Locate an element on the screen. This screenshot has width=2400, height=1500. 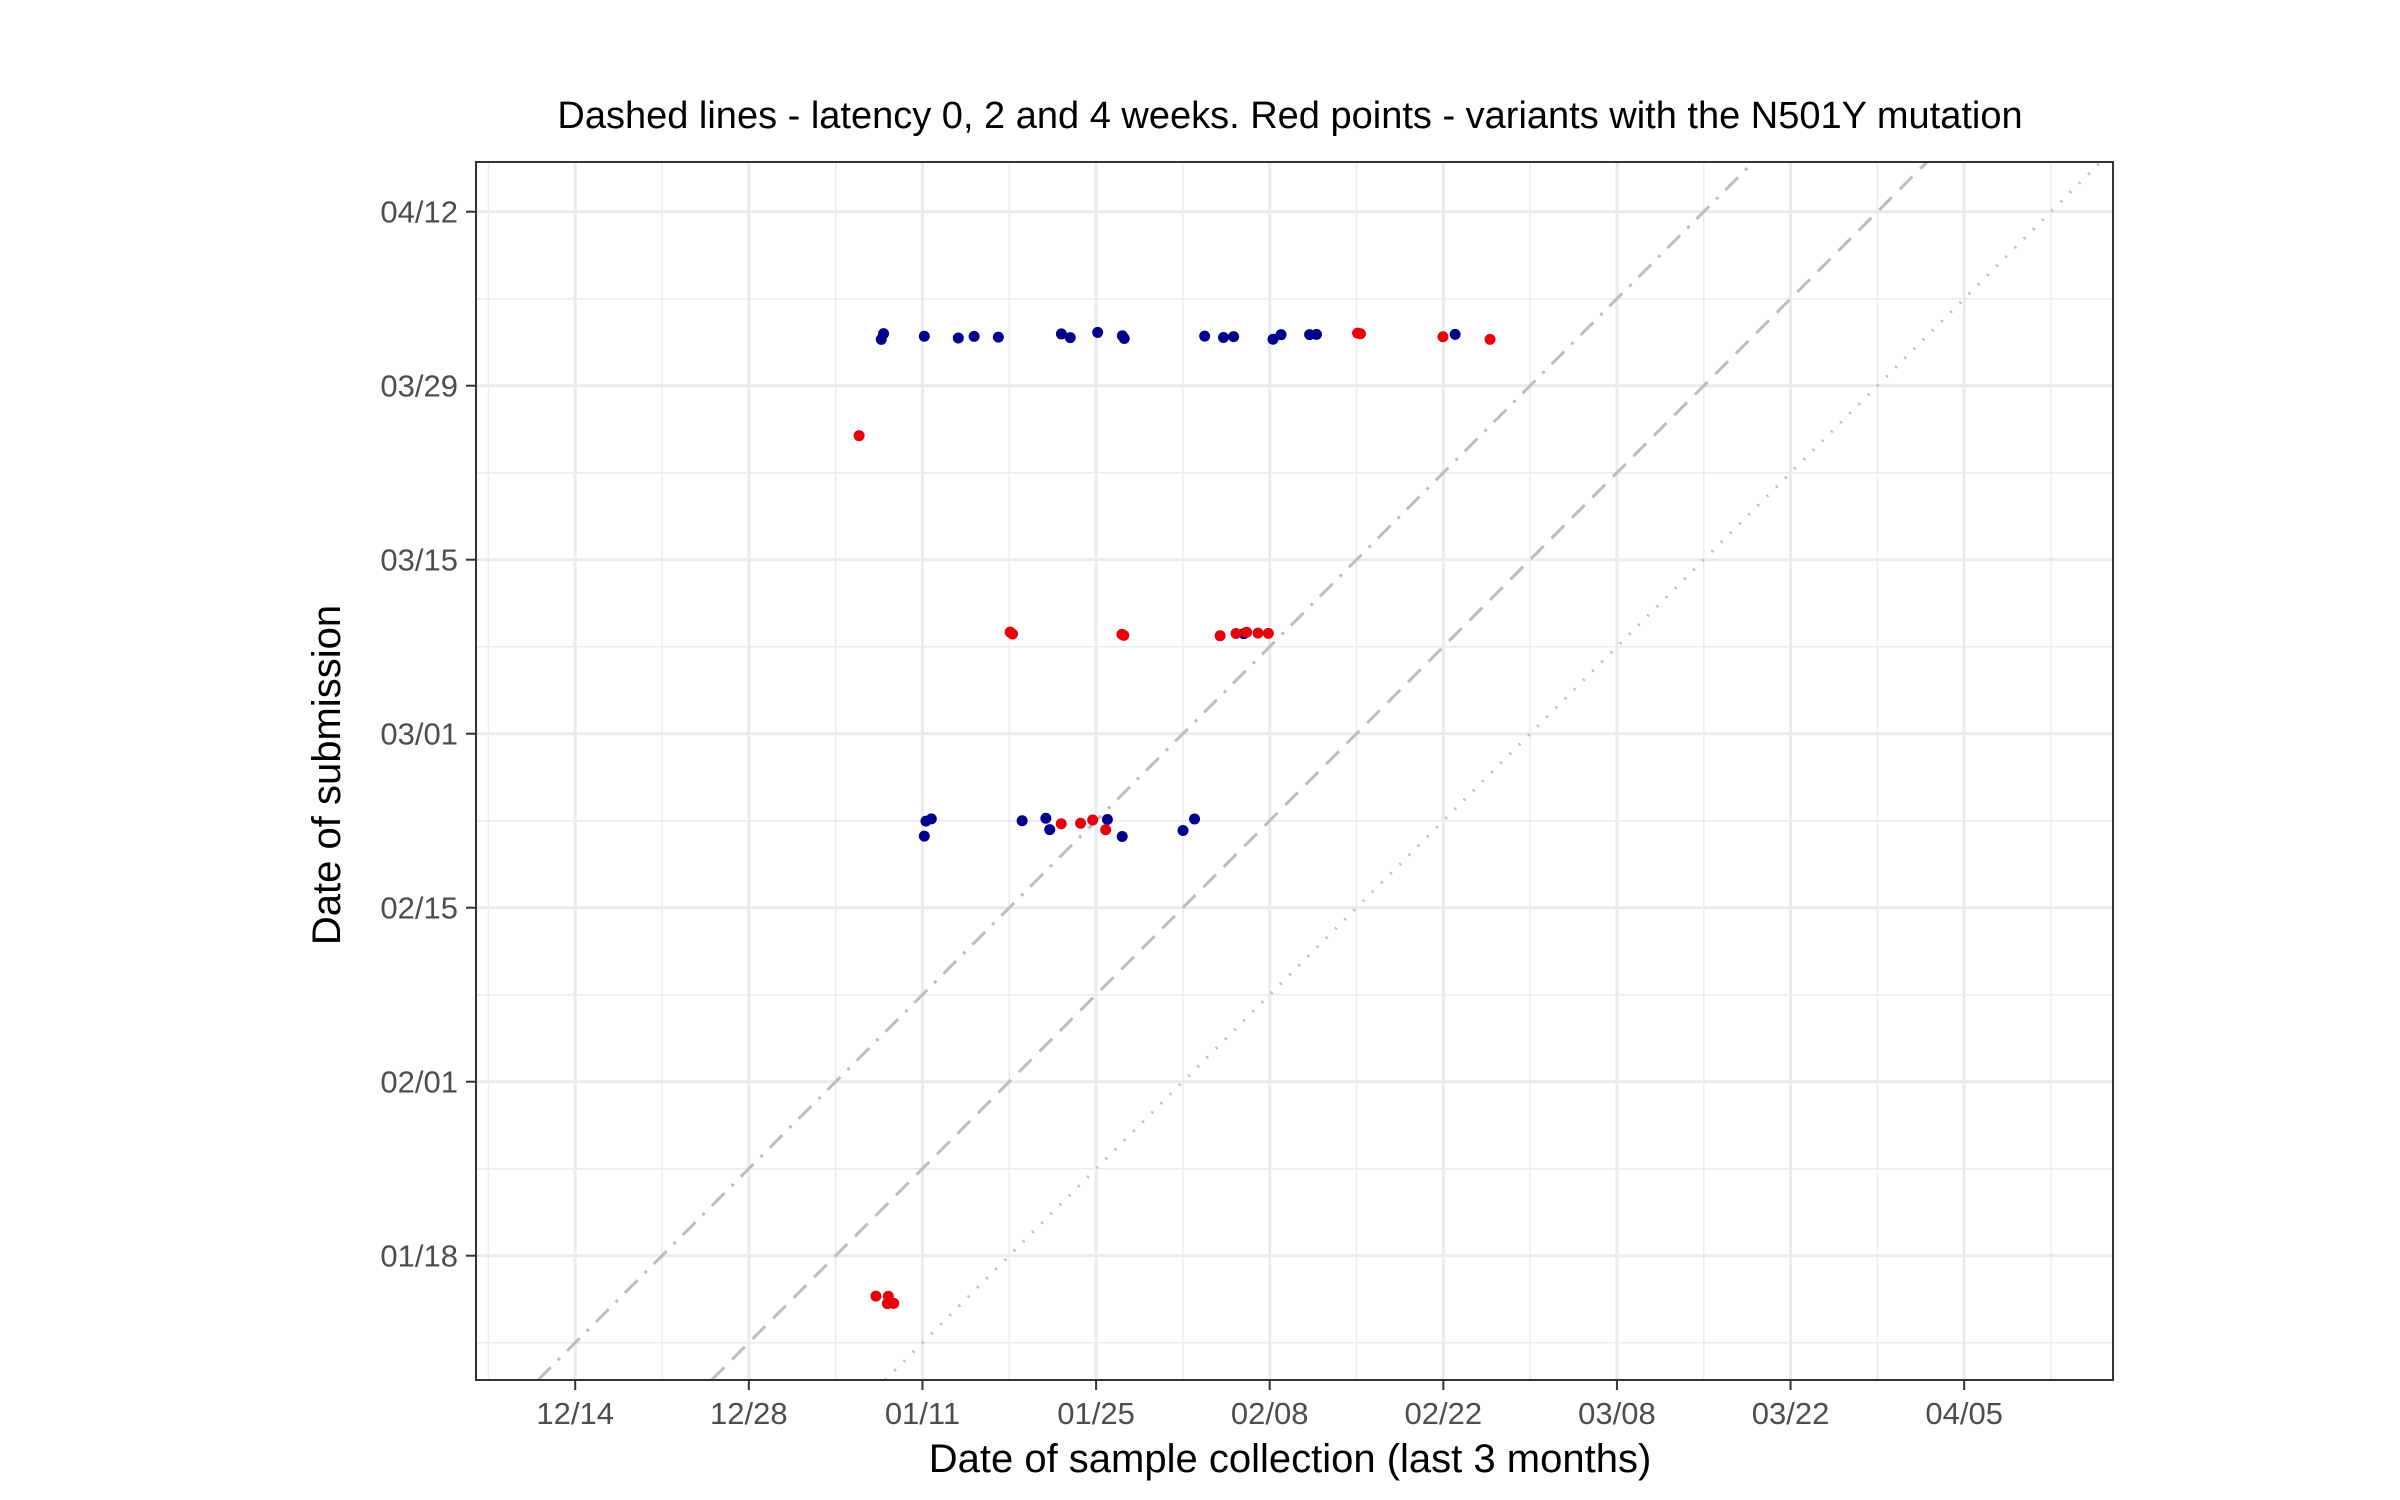
x-tick-label: 03/08 is located at coordinates (1617, 1413).